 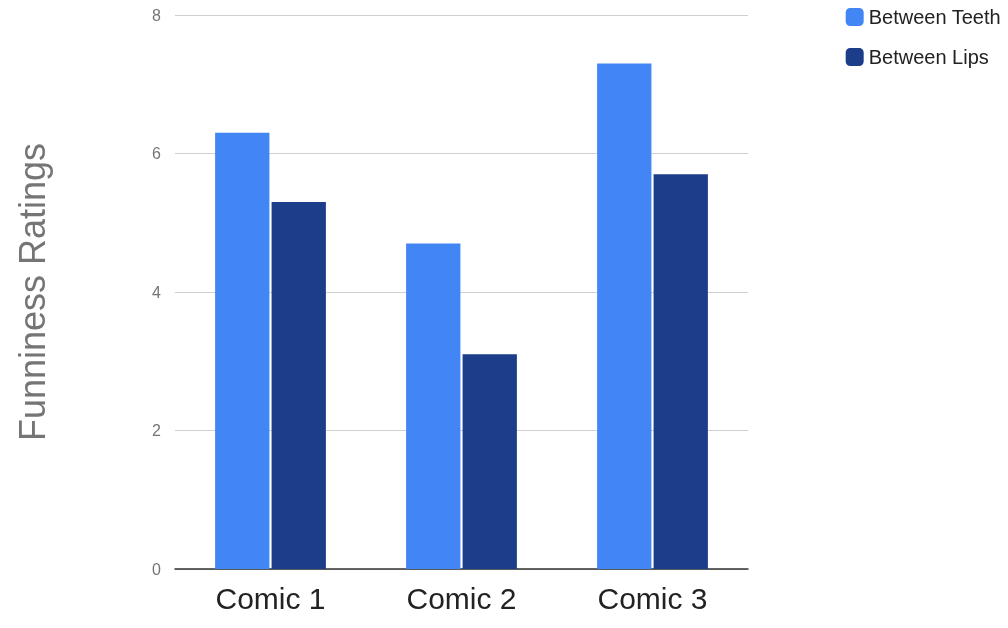 What do you see at coordinates (928, 57) in the screenshot?
I see `legend-label: Between Lips` at bounding box center [928, 57].